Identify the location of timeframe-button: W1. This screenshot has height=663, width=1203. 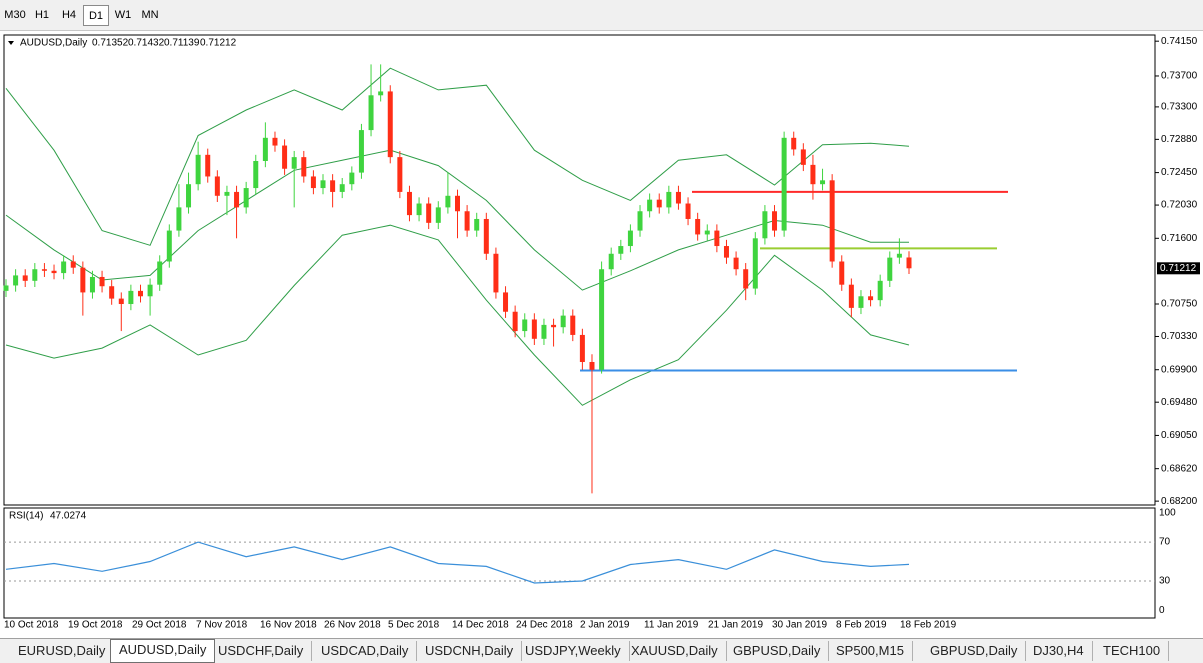
(123, 15).